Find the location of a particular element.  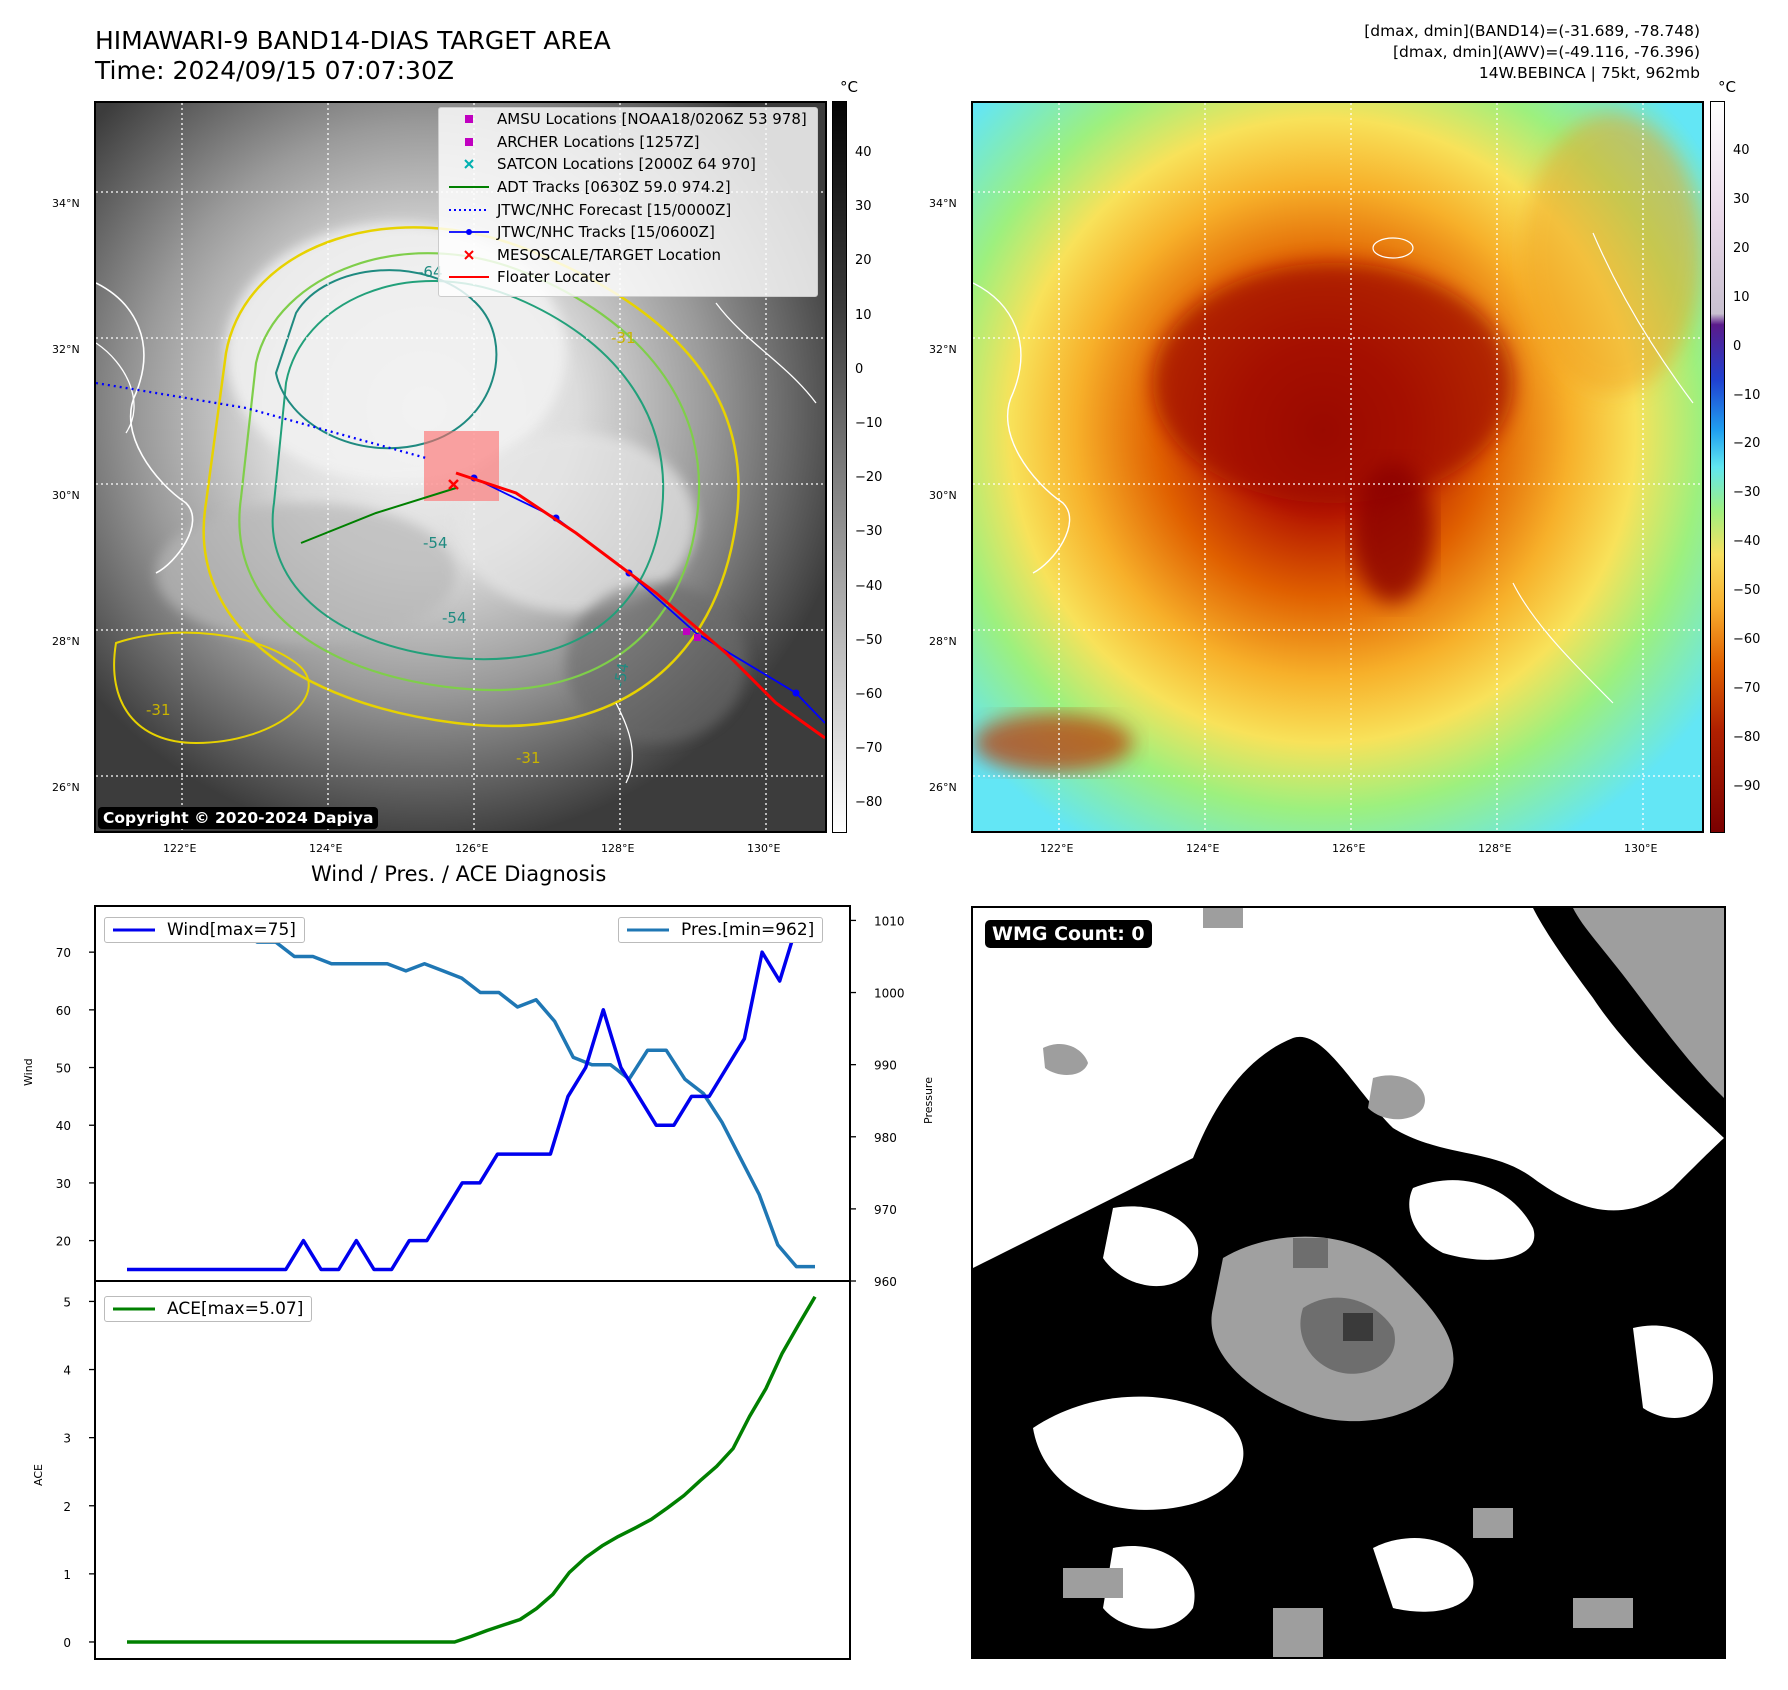

wind-legend: Wind[max=75] is located at coordinates (204, 930).